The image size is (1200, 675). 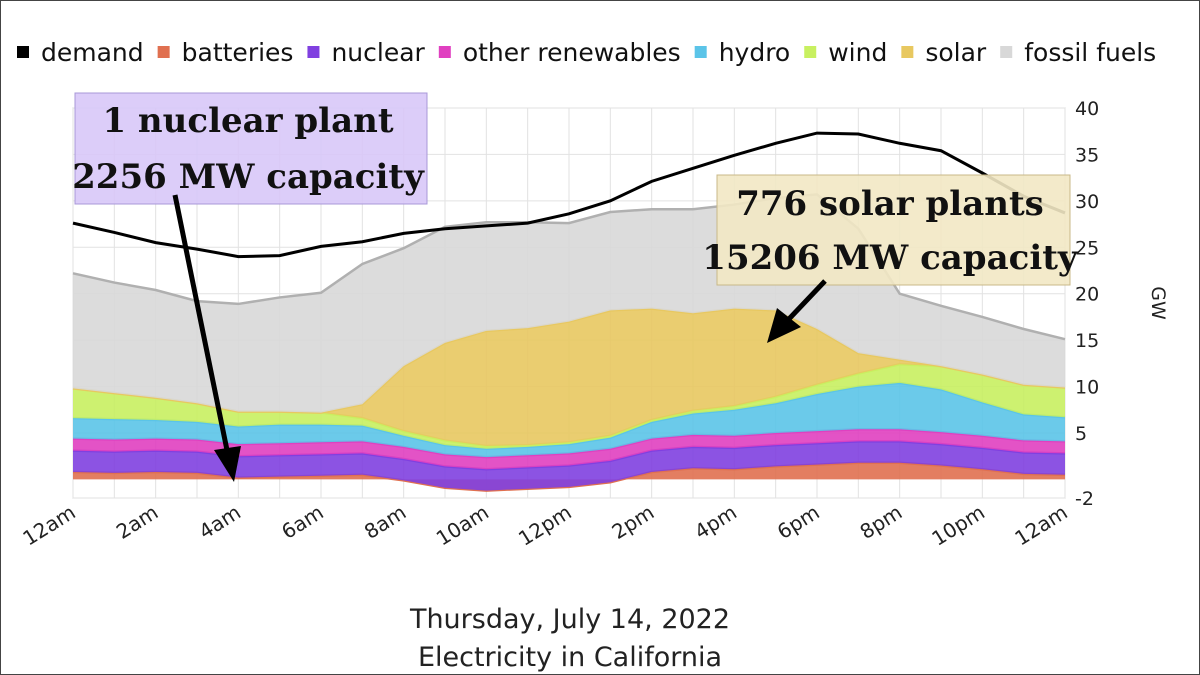 I want to click on nuclear-arrowhead, so click(x=227, y=464).